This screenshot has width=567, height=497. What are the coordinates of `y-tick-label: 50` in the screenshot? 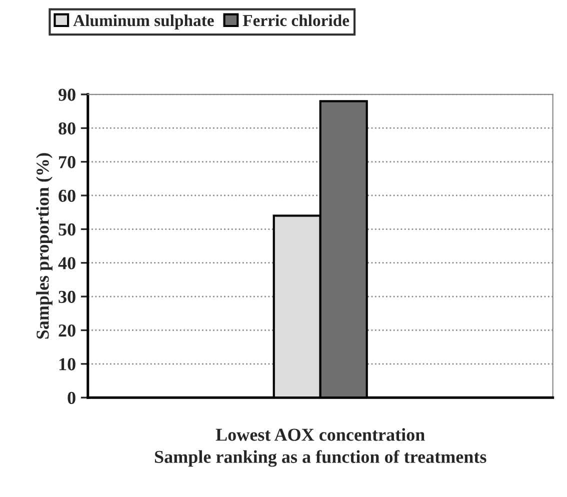 It's located at (67, 229).